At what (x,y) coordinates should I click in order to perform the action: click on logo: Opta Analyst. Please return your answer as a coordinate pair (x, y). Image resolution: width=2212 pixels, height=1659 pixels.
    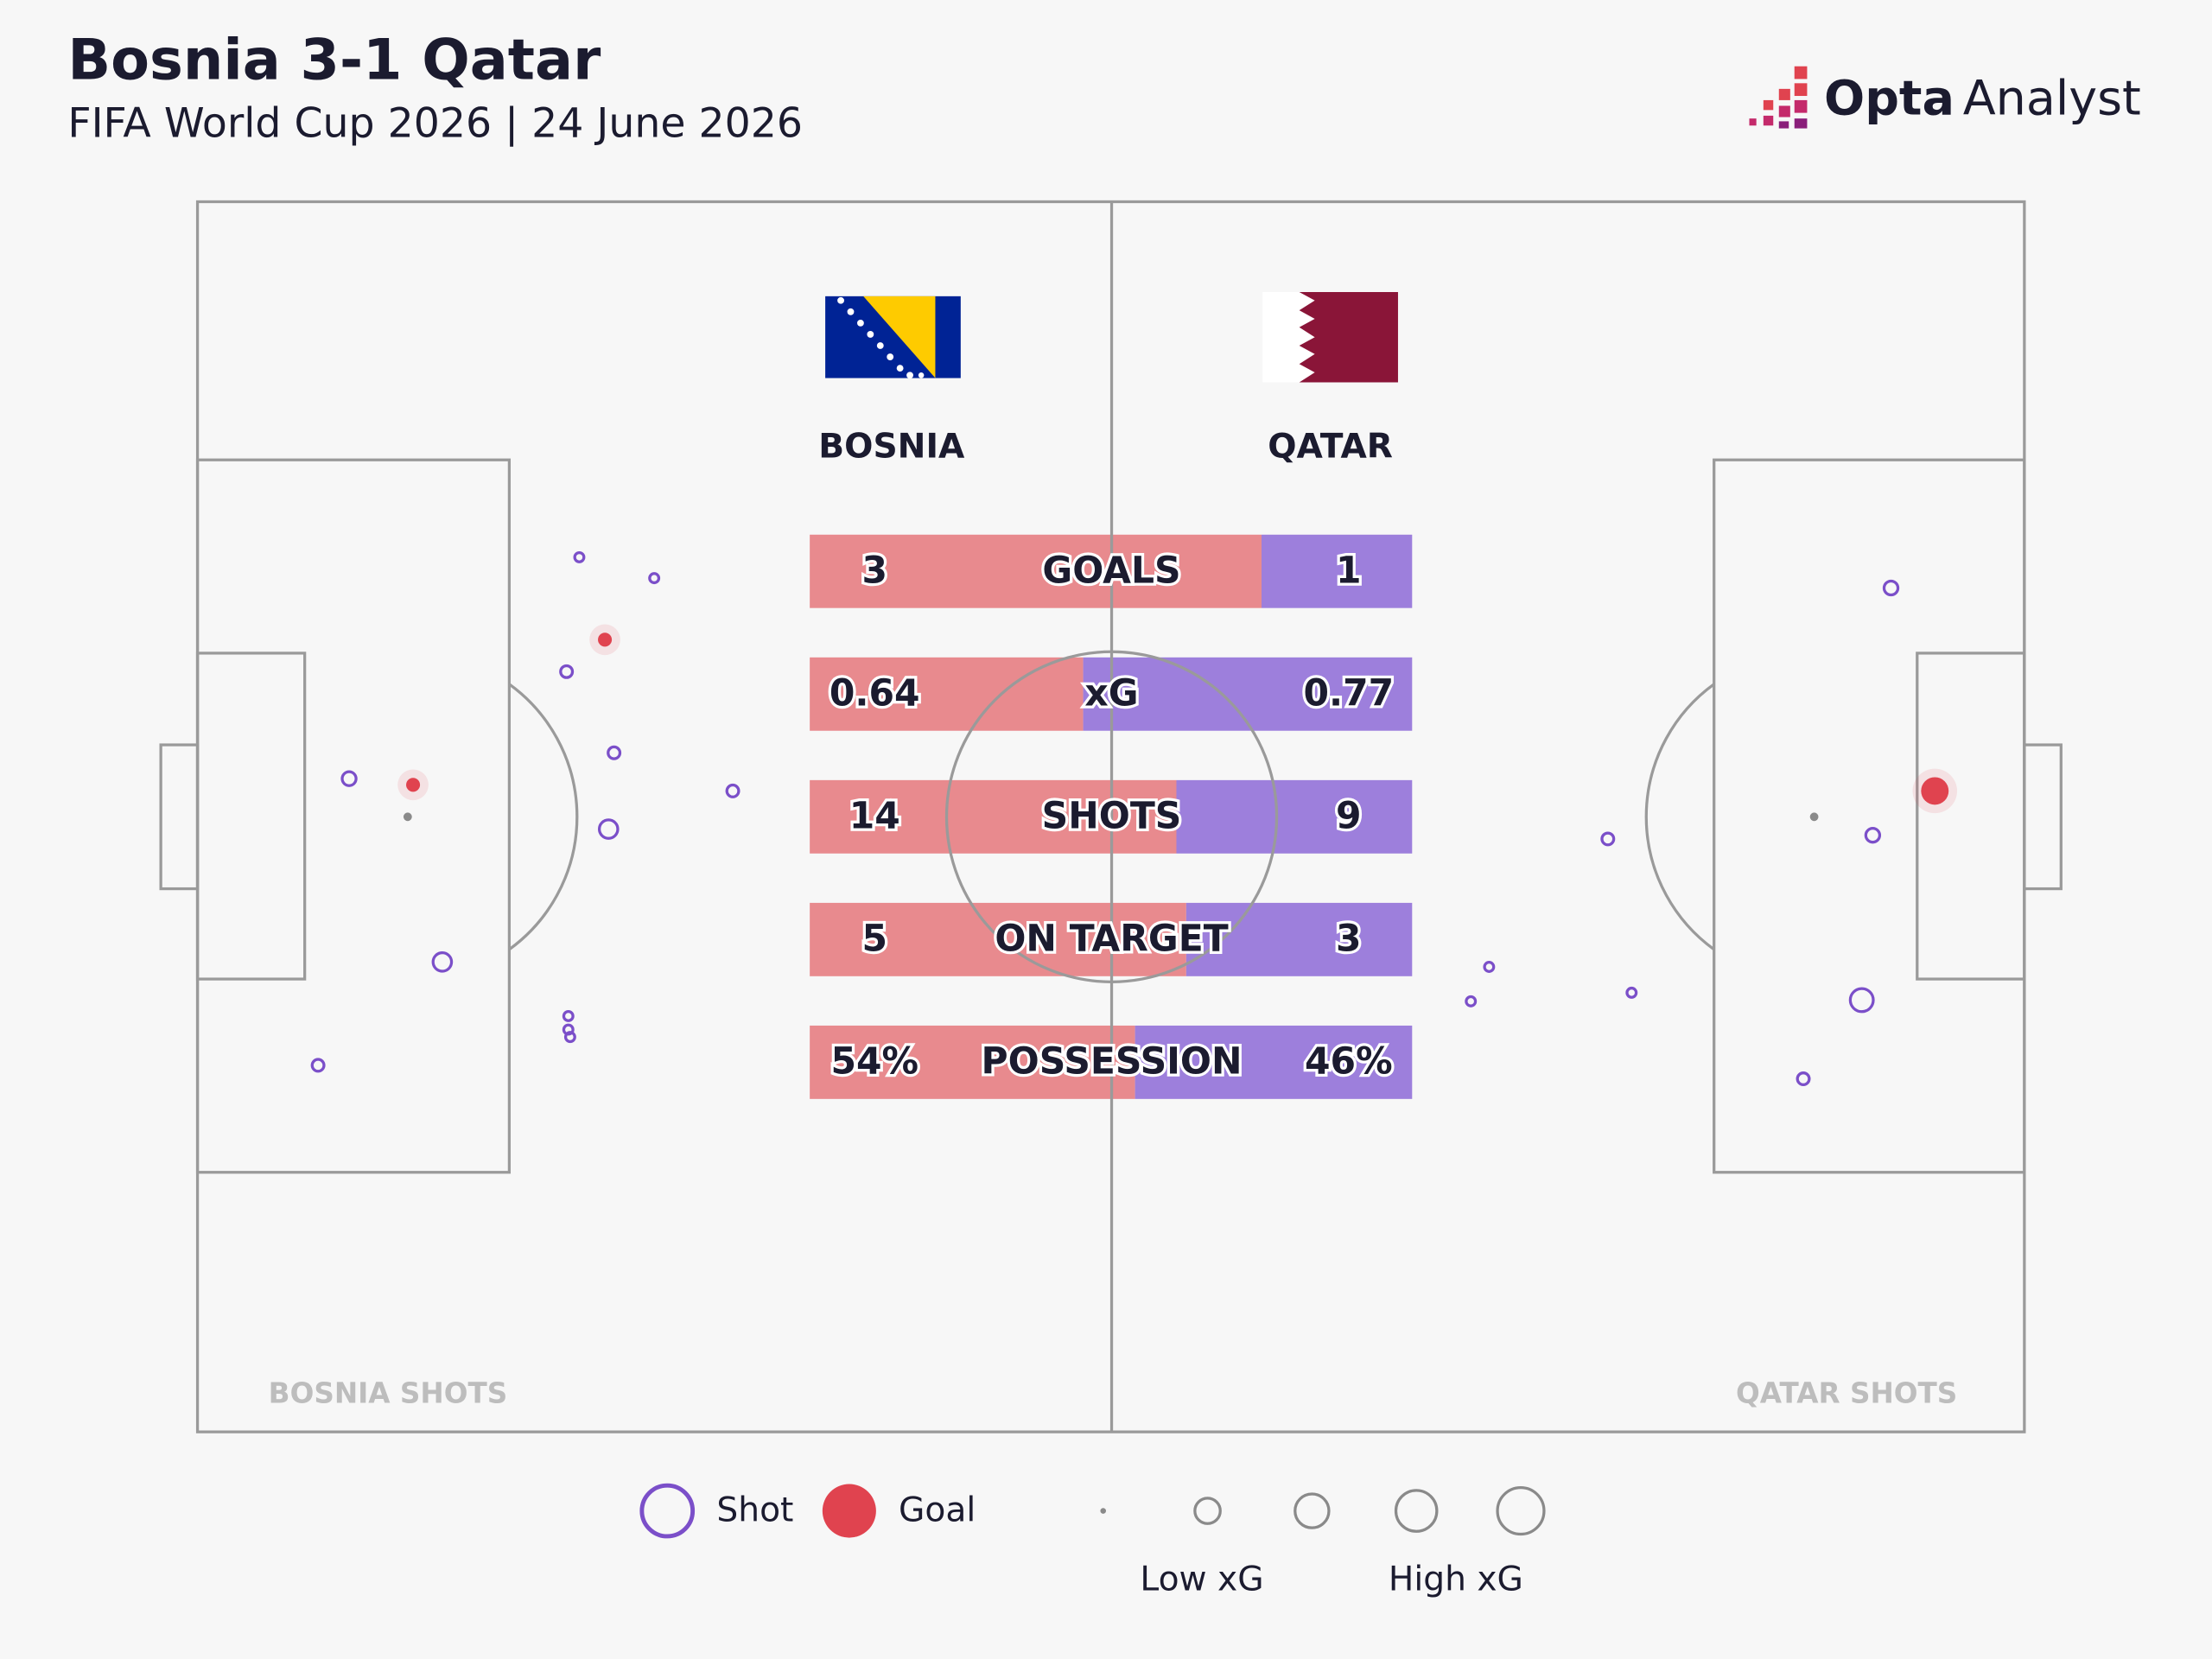
    Looking at the image, I should click on (1945, 97).